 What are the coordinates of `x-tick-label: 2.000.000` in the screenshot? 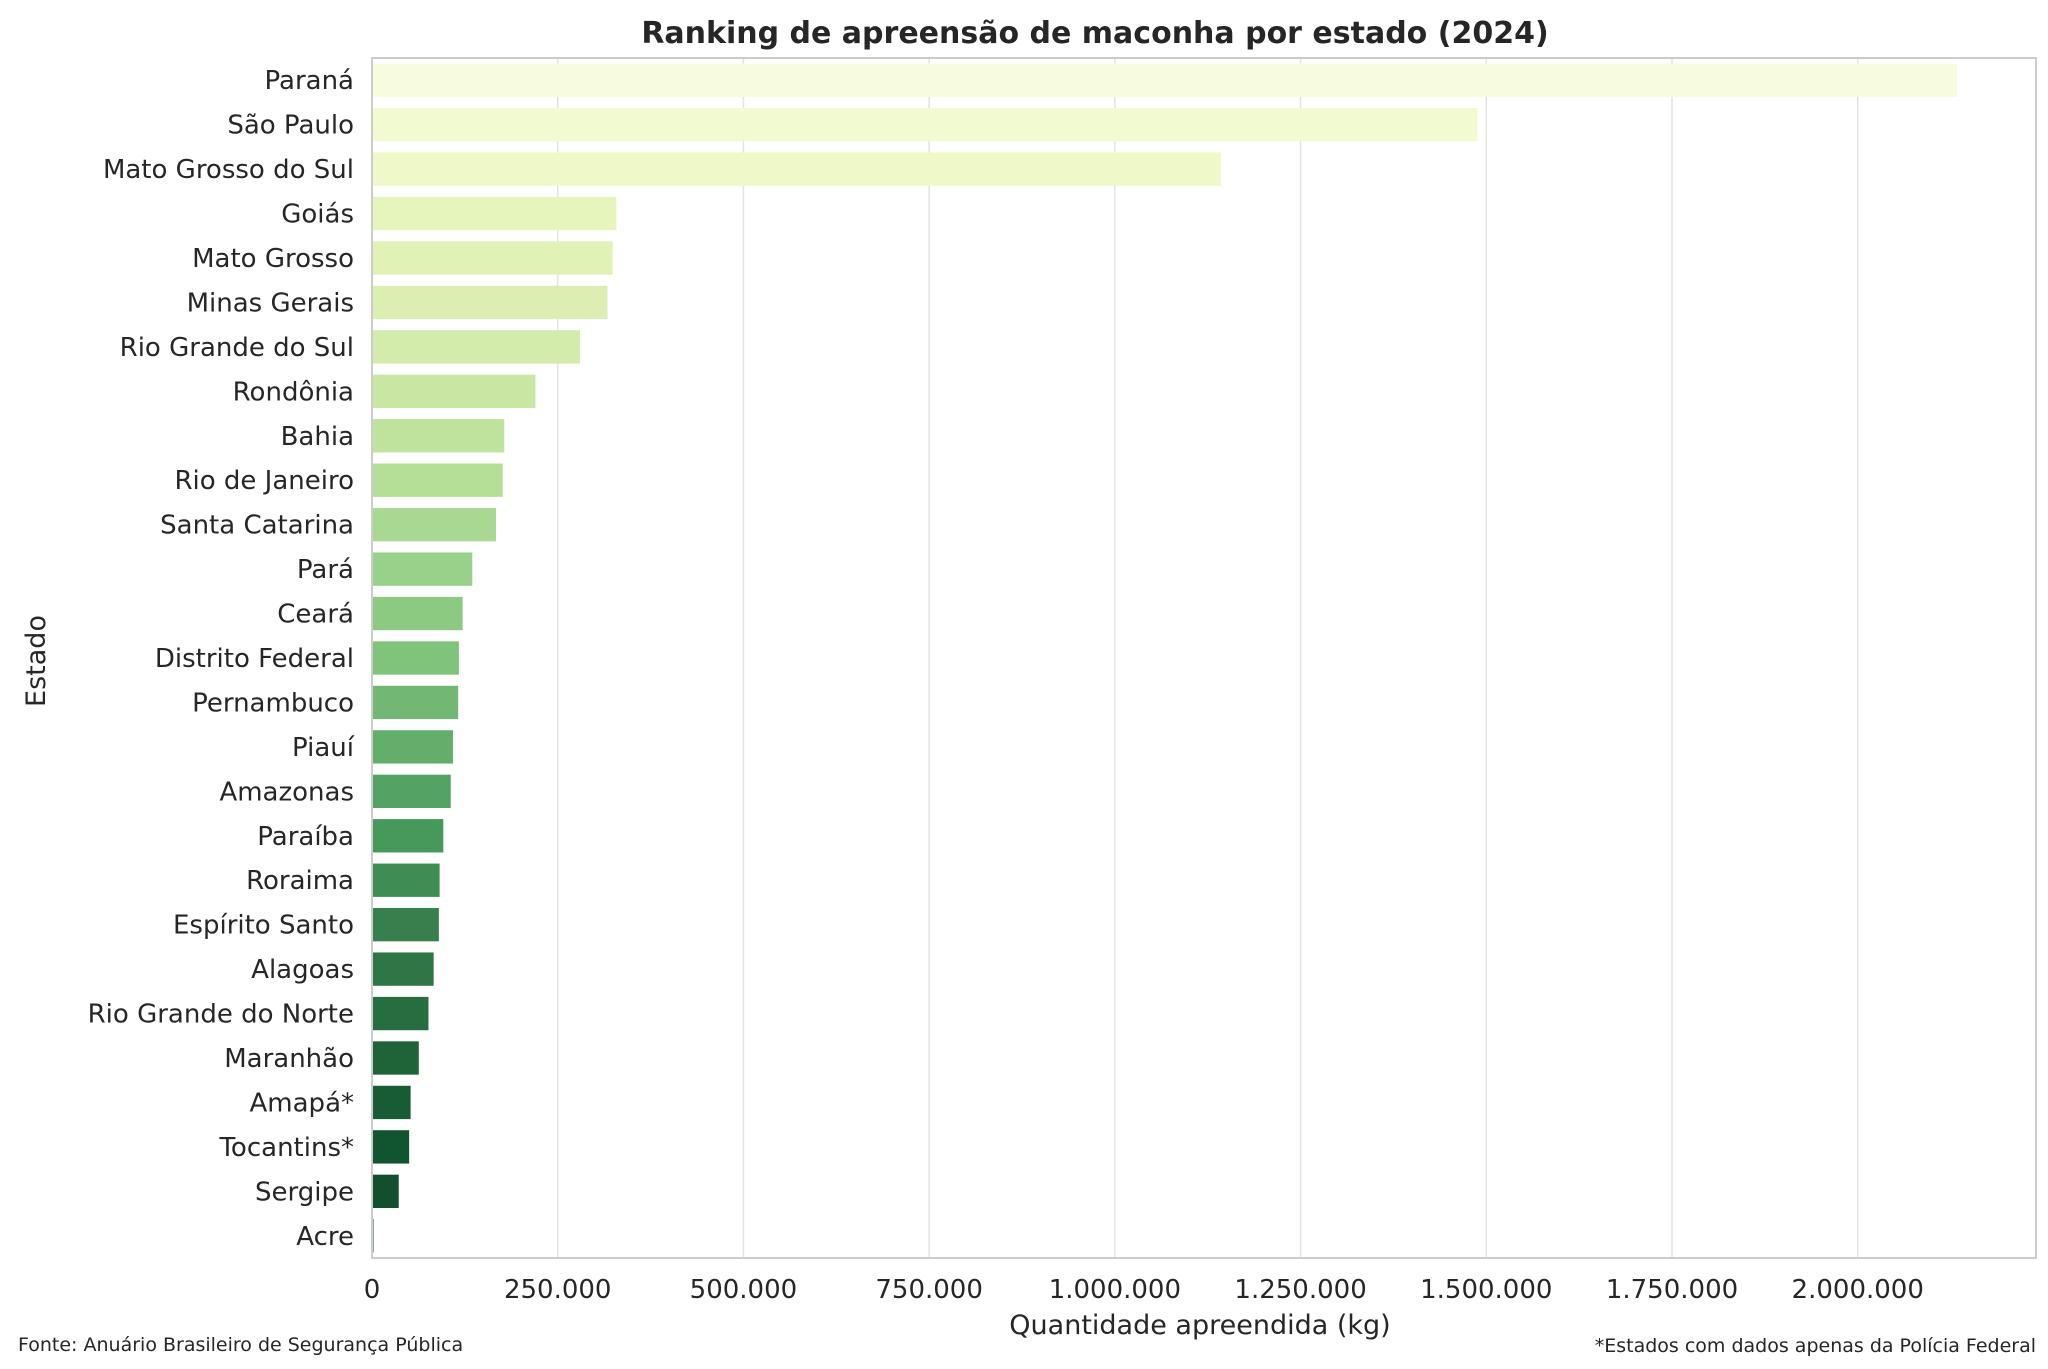 It's located at (1858, 1290).